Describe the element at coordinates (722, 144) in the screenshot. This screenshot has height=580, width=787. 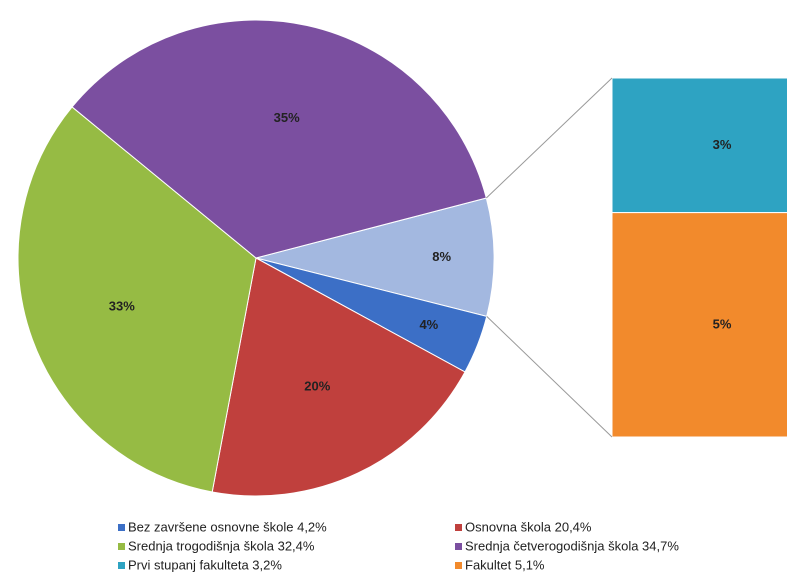
I see `data-label: 3%` at that location.